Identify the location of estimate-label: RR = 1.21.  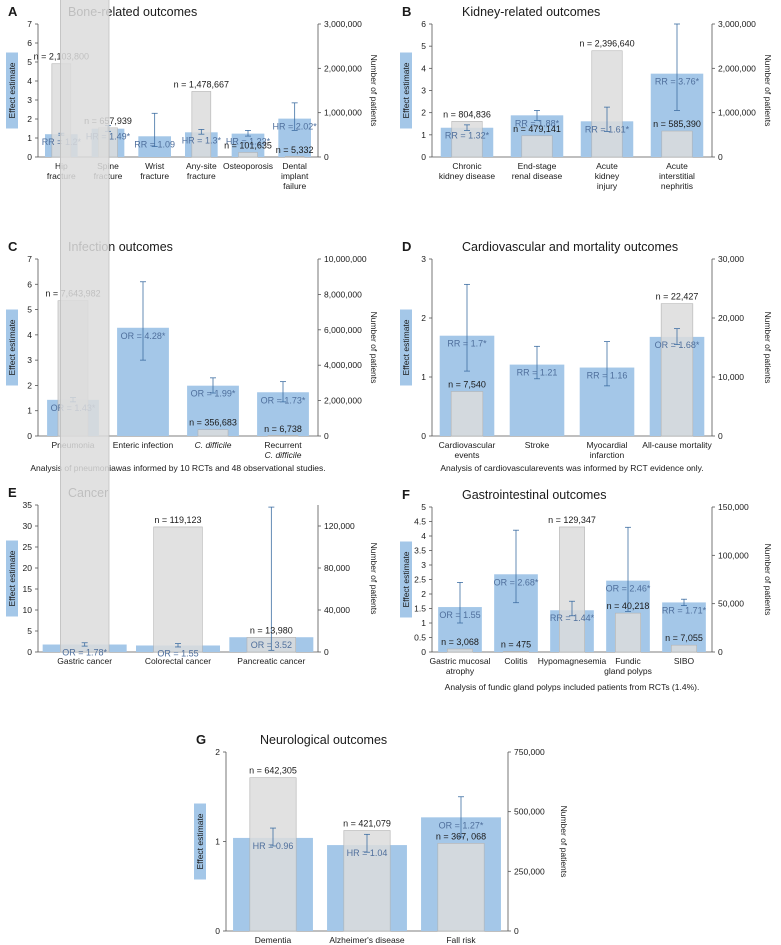
(537, 373).